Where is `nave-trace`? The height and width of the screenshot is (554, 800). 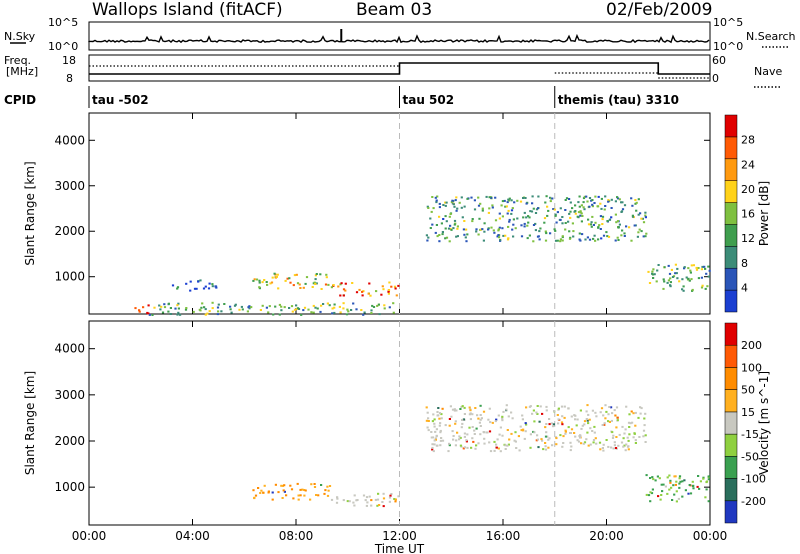
nave-trace is located at coordinates (399, 72).